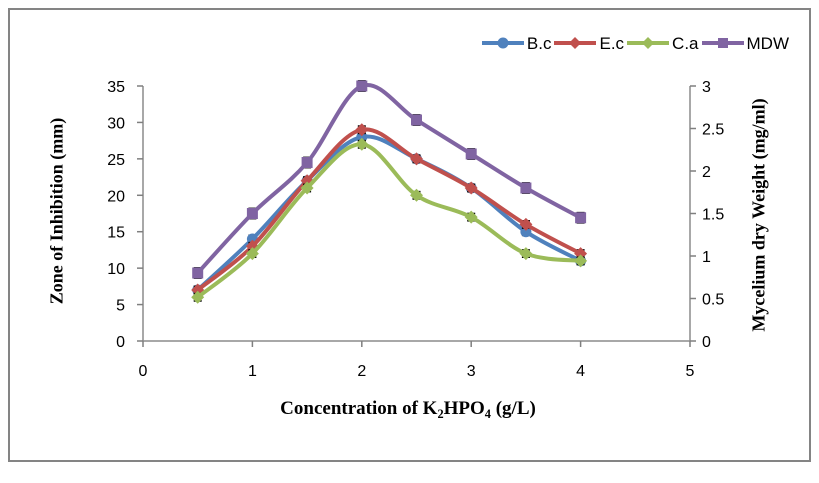 This screenshot has width=819, height=483. Describe the element at coordinates (722, 43) in the screenshot. I see `legend-marker-square-icon` at that location.